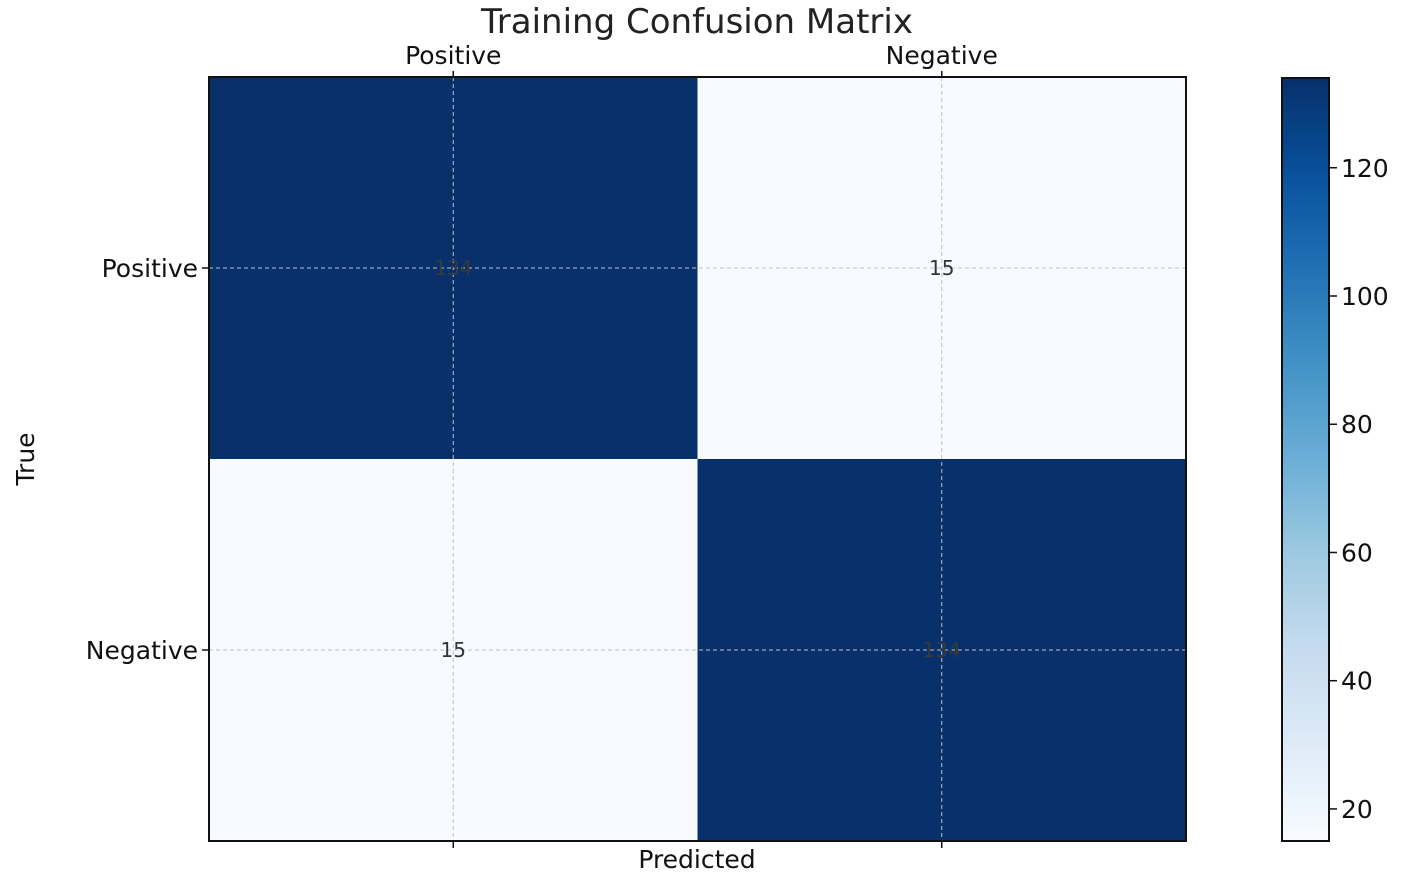 Image resolution: width=1413 pixels, height=879 pixels. I want to click on y-axis-ticks: Positive Negative, so click(147, 459).